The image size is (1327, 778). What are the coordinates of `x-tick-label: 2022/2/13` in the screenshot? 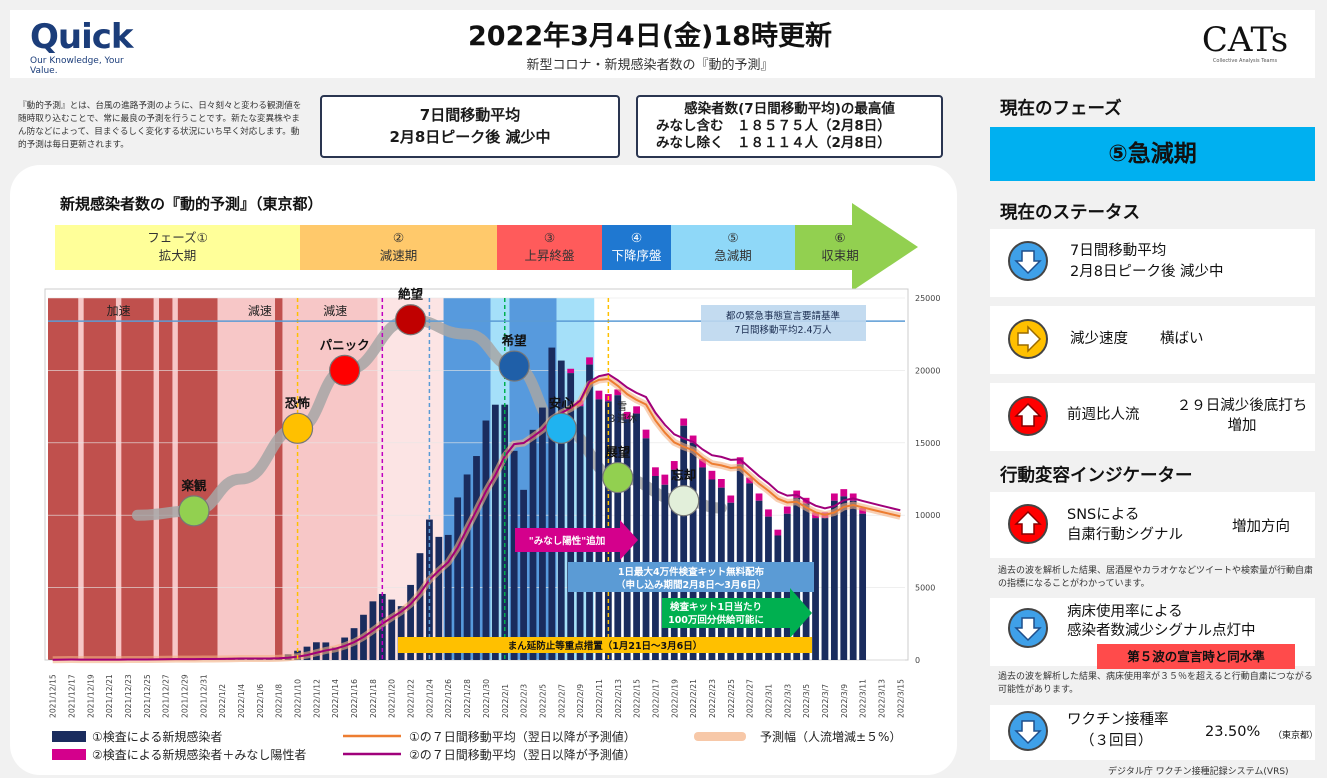 It's located at (618, 698).